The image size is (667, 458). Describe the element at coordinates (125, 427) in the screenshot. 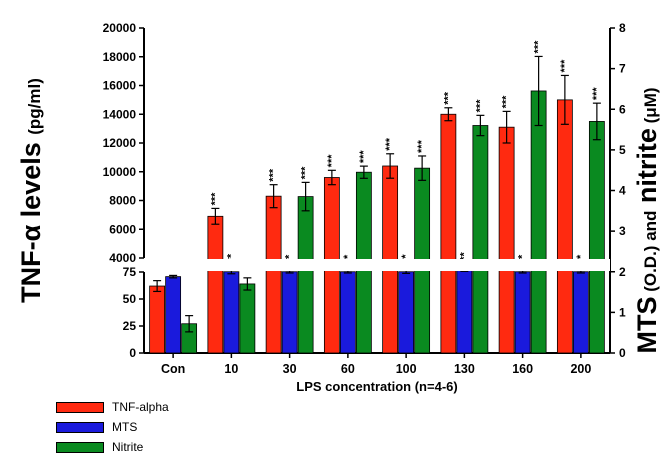

I see `legend-label-mts: MTS` at that location.